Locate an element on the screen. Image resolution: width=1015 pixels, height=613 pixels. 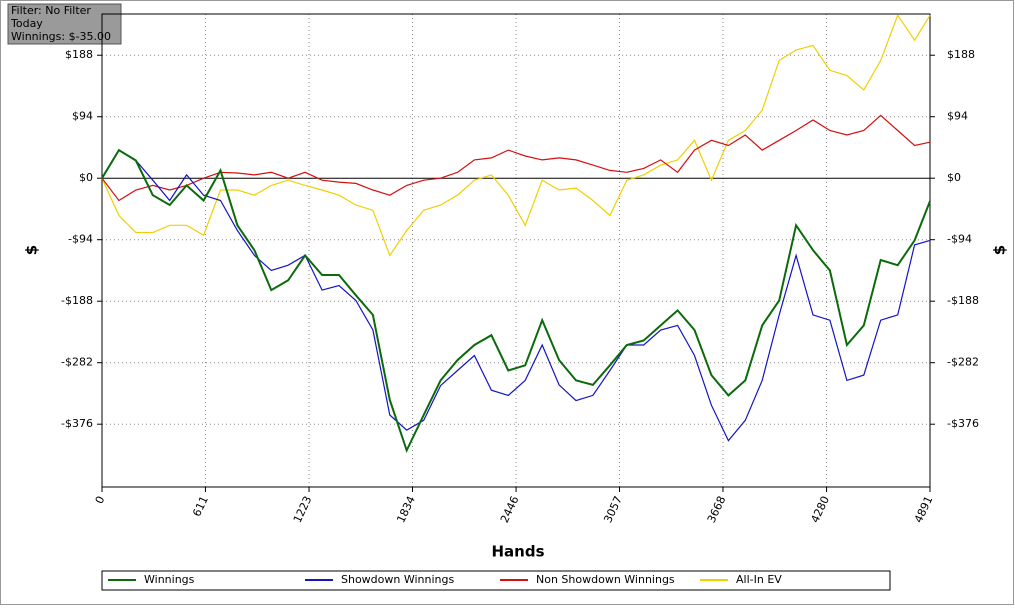
x-tick-label: 0 is located at coordinates (100, 500).